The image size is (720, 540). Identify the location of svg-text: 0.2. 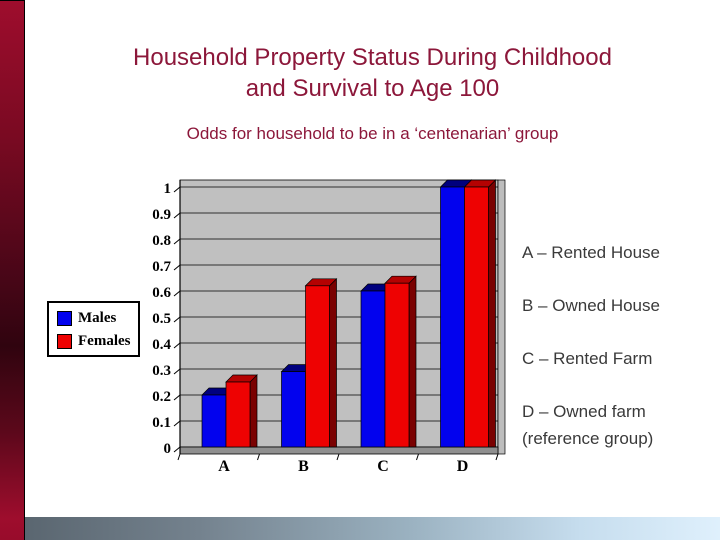
(161, 397).